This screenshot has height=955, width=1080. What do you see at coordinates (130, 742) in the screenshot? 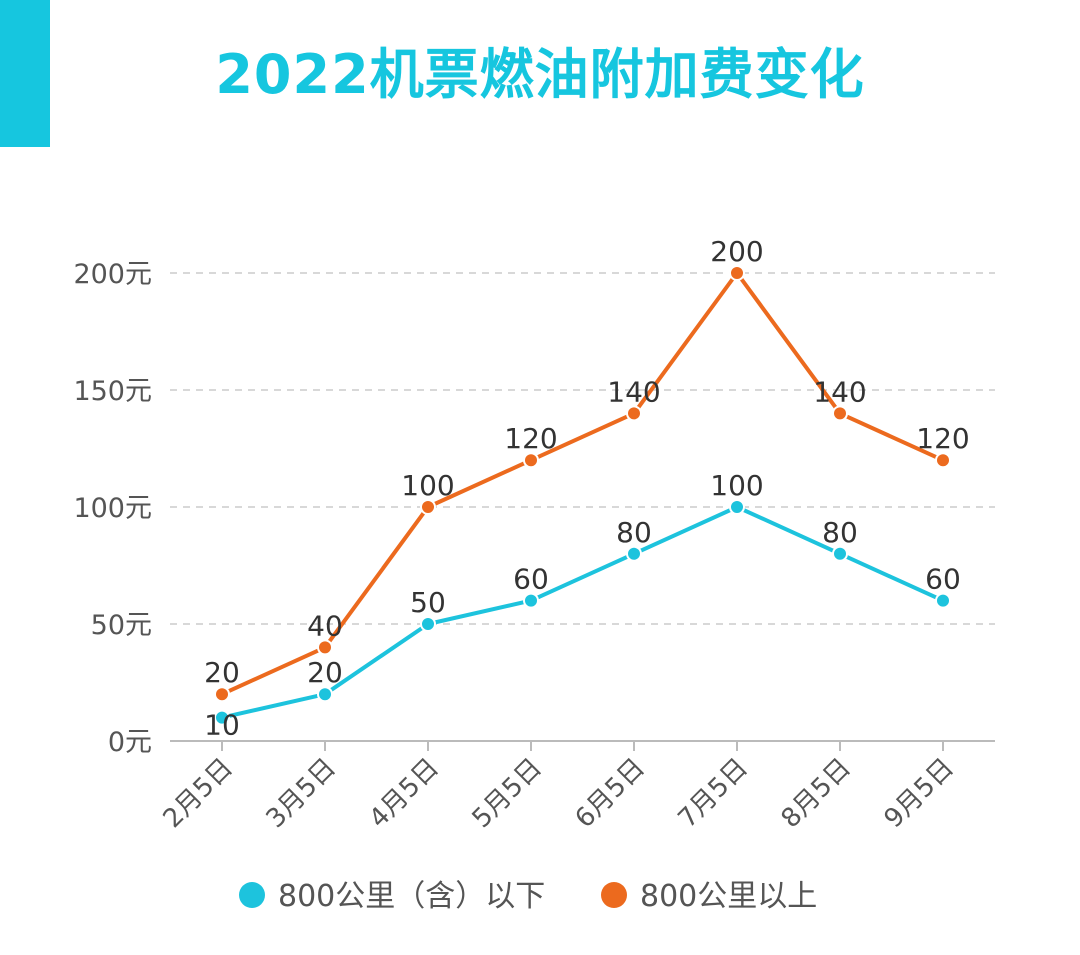
I see `y-tick-label: 0元` at bounding box center [130, 742].